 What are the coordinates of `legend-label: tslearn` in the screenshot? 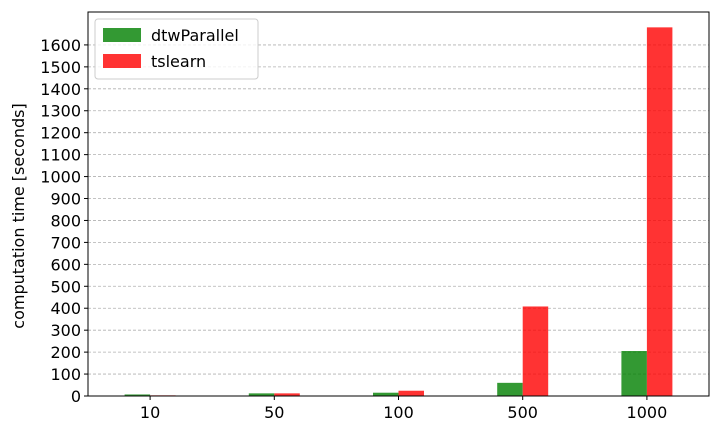 It's located at (178, 61).